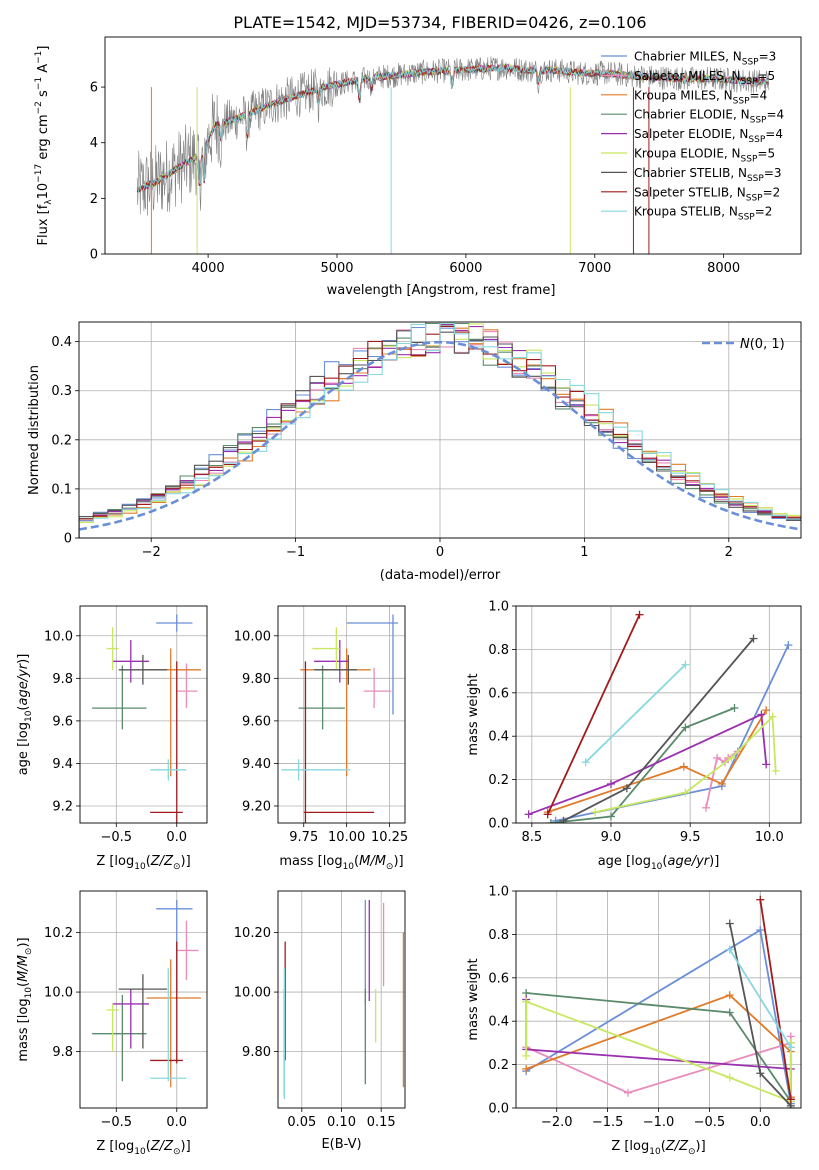  I want to click on x-tick-label: 6000, so click(465, 268).